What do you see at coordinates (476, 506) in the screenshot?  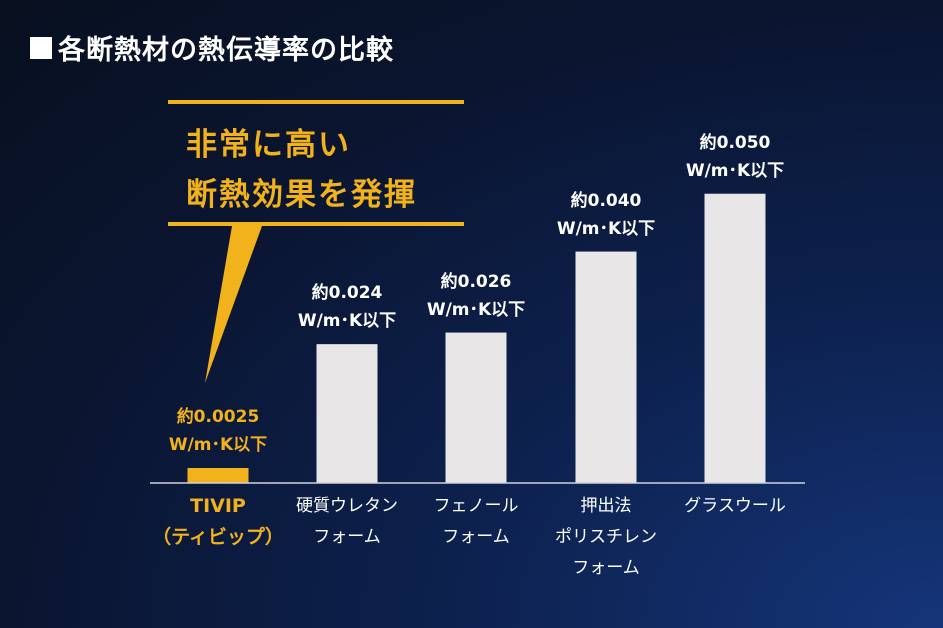 I see `category-label-line: フェノール` at bounding box center [476, 506].